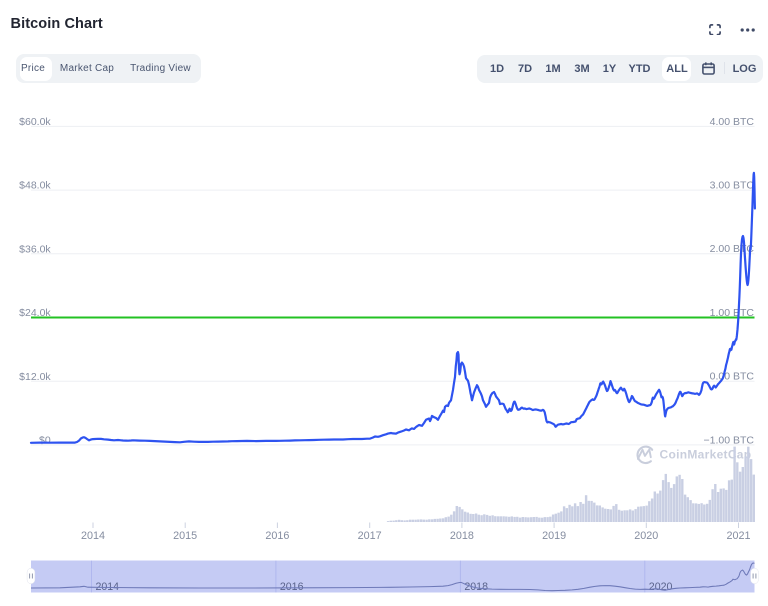 The height and width of the screenshot is (606, 768). I want to click on svg-text: $36.0k, so click(35, 249).